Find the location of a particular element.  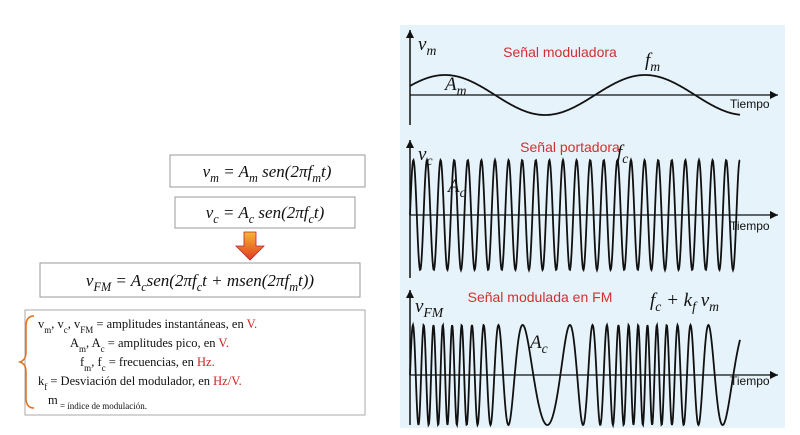

carrier-wave is located at coordinates (575, 215).